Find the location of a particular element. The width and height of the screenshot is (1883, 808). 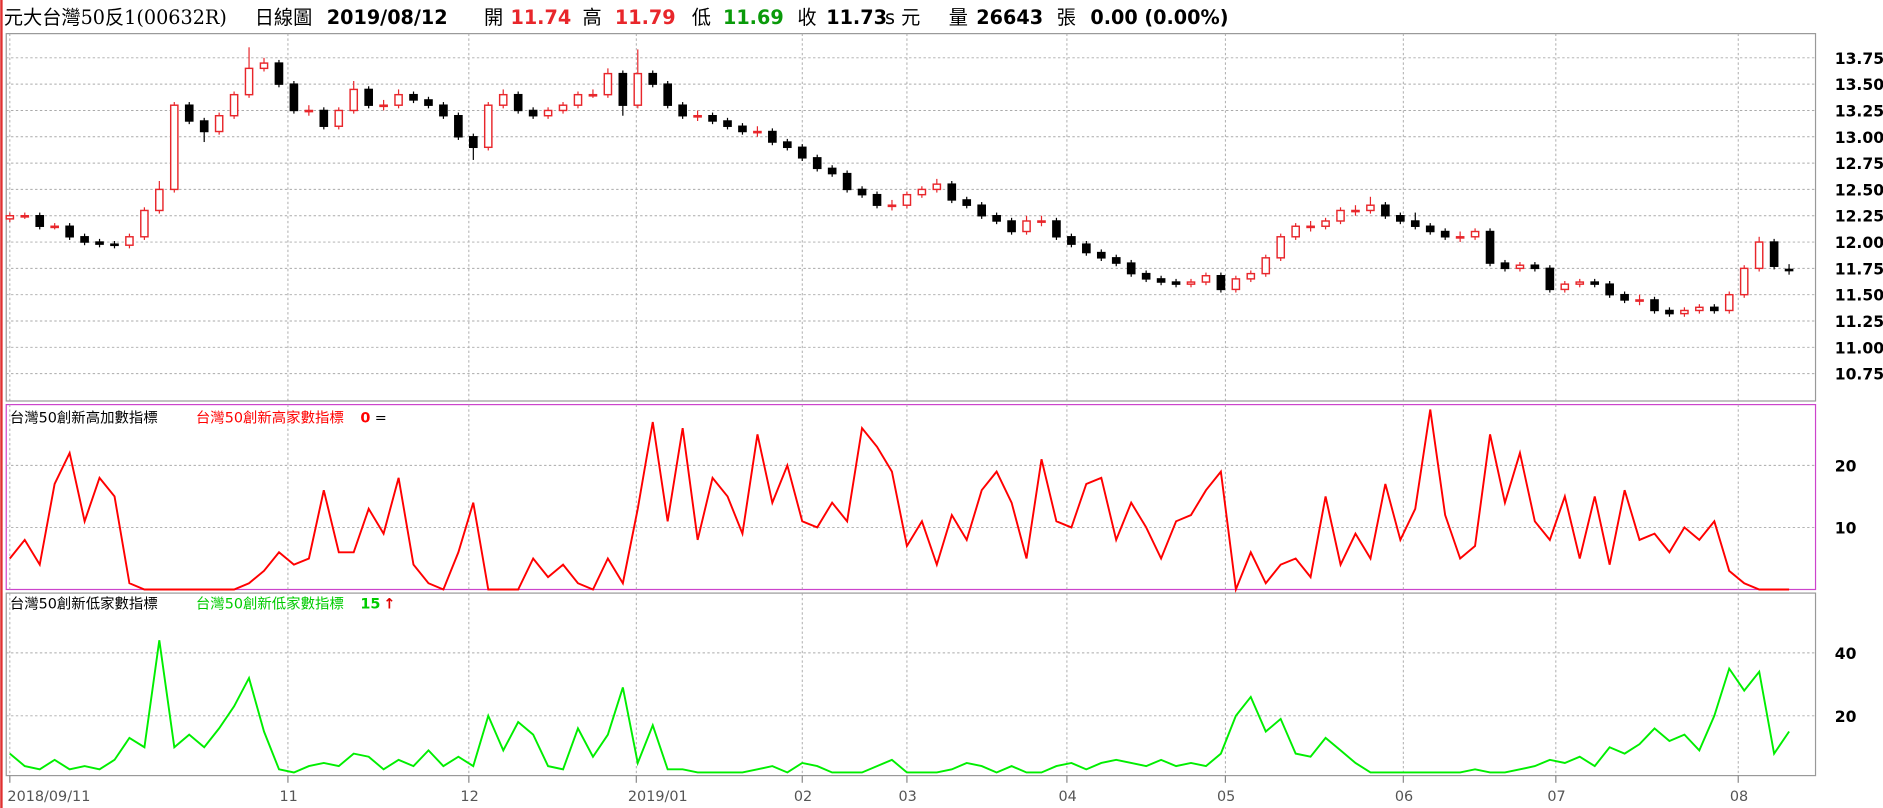

close-suffix: s 元 is located at coordinates (902, 17).